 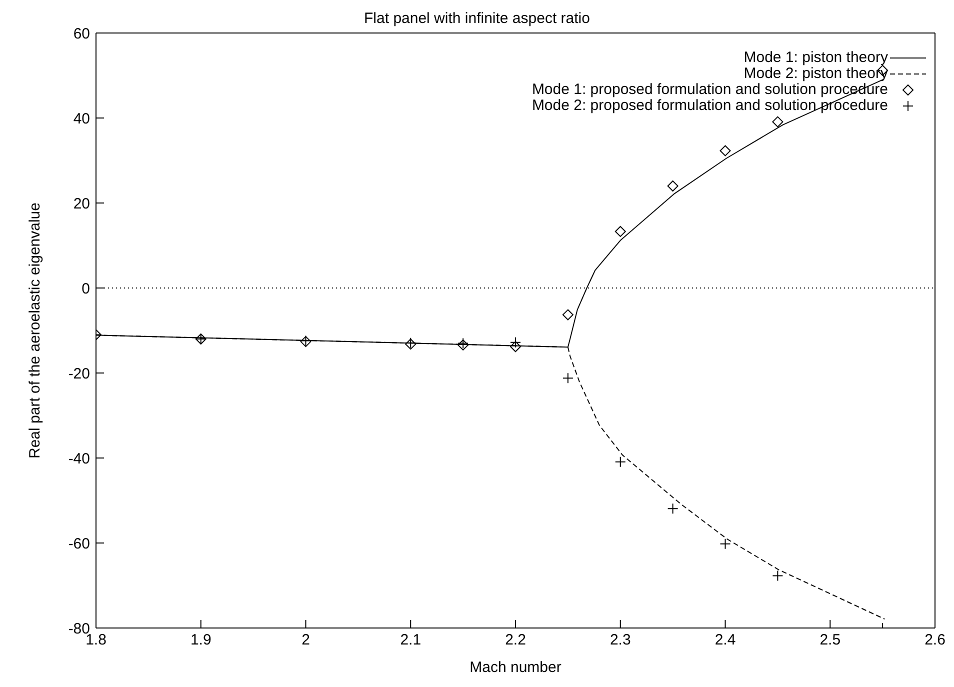 What do you see at coordinates (830, 640) in the screenshot?
I see `x-tick-label: 2.5` at bounding box center [830, 640].